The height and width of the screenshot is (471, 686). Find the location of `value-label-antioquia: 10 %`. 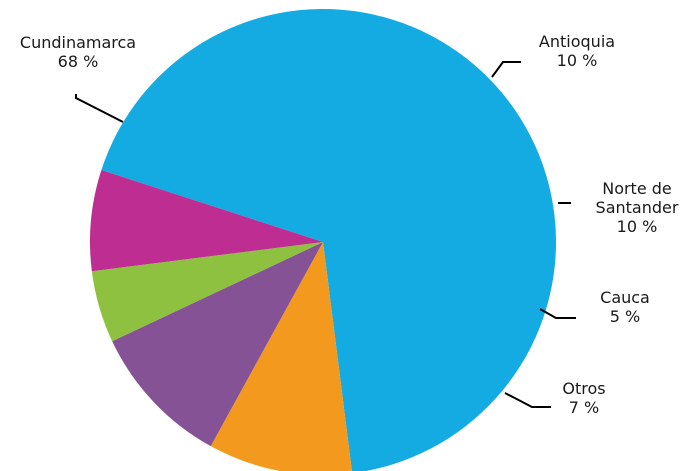

value-label-antioquia: 10 % is located at coordinates (577, 60).